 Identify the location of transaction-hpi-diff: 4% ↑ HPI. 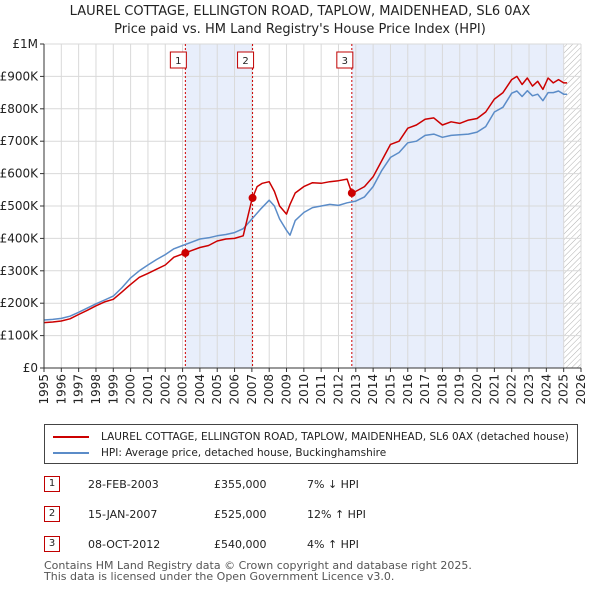
(333, 544).